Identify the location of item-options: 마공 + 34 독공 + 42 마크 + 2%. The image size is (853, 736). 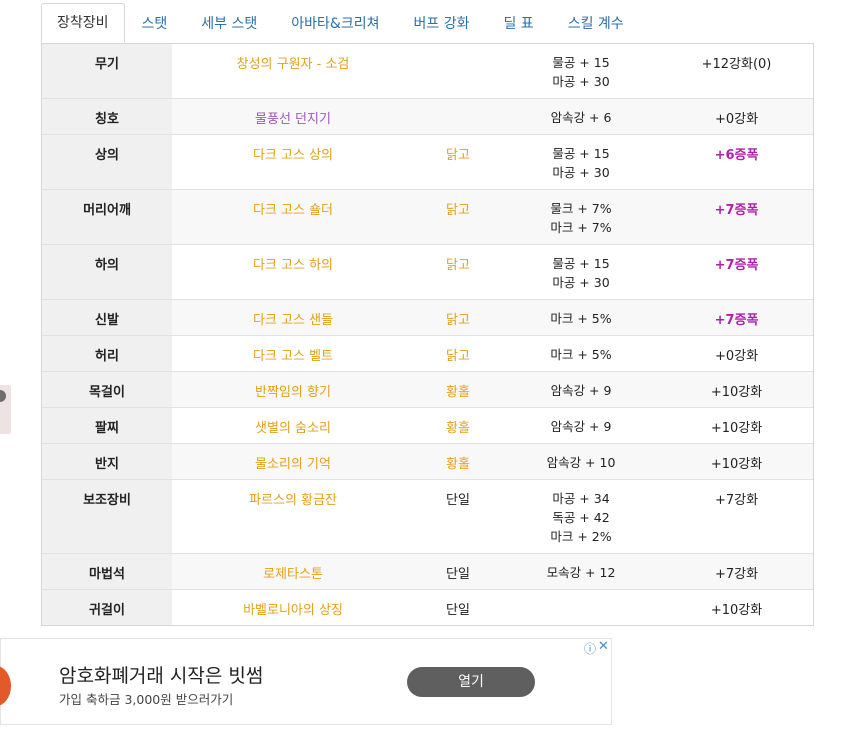
(581, 516).